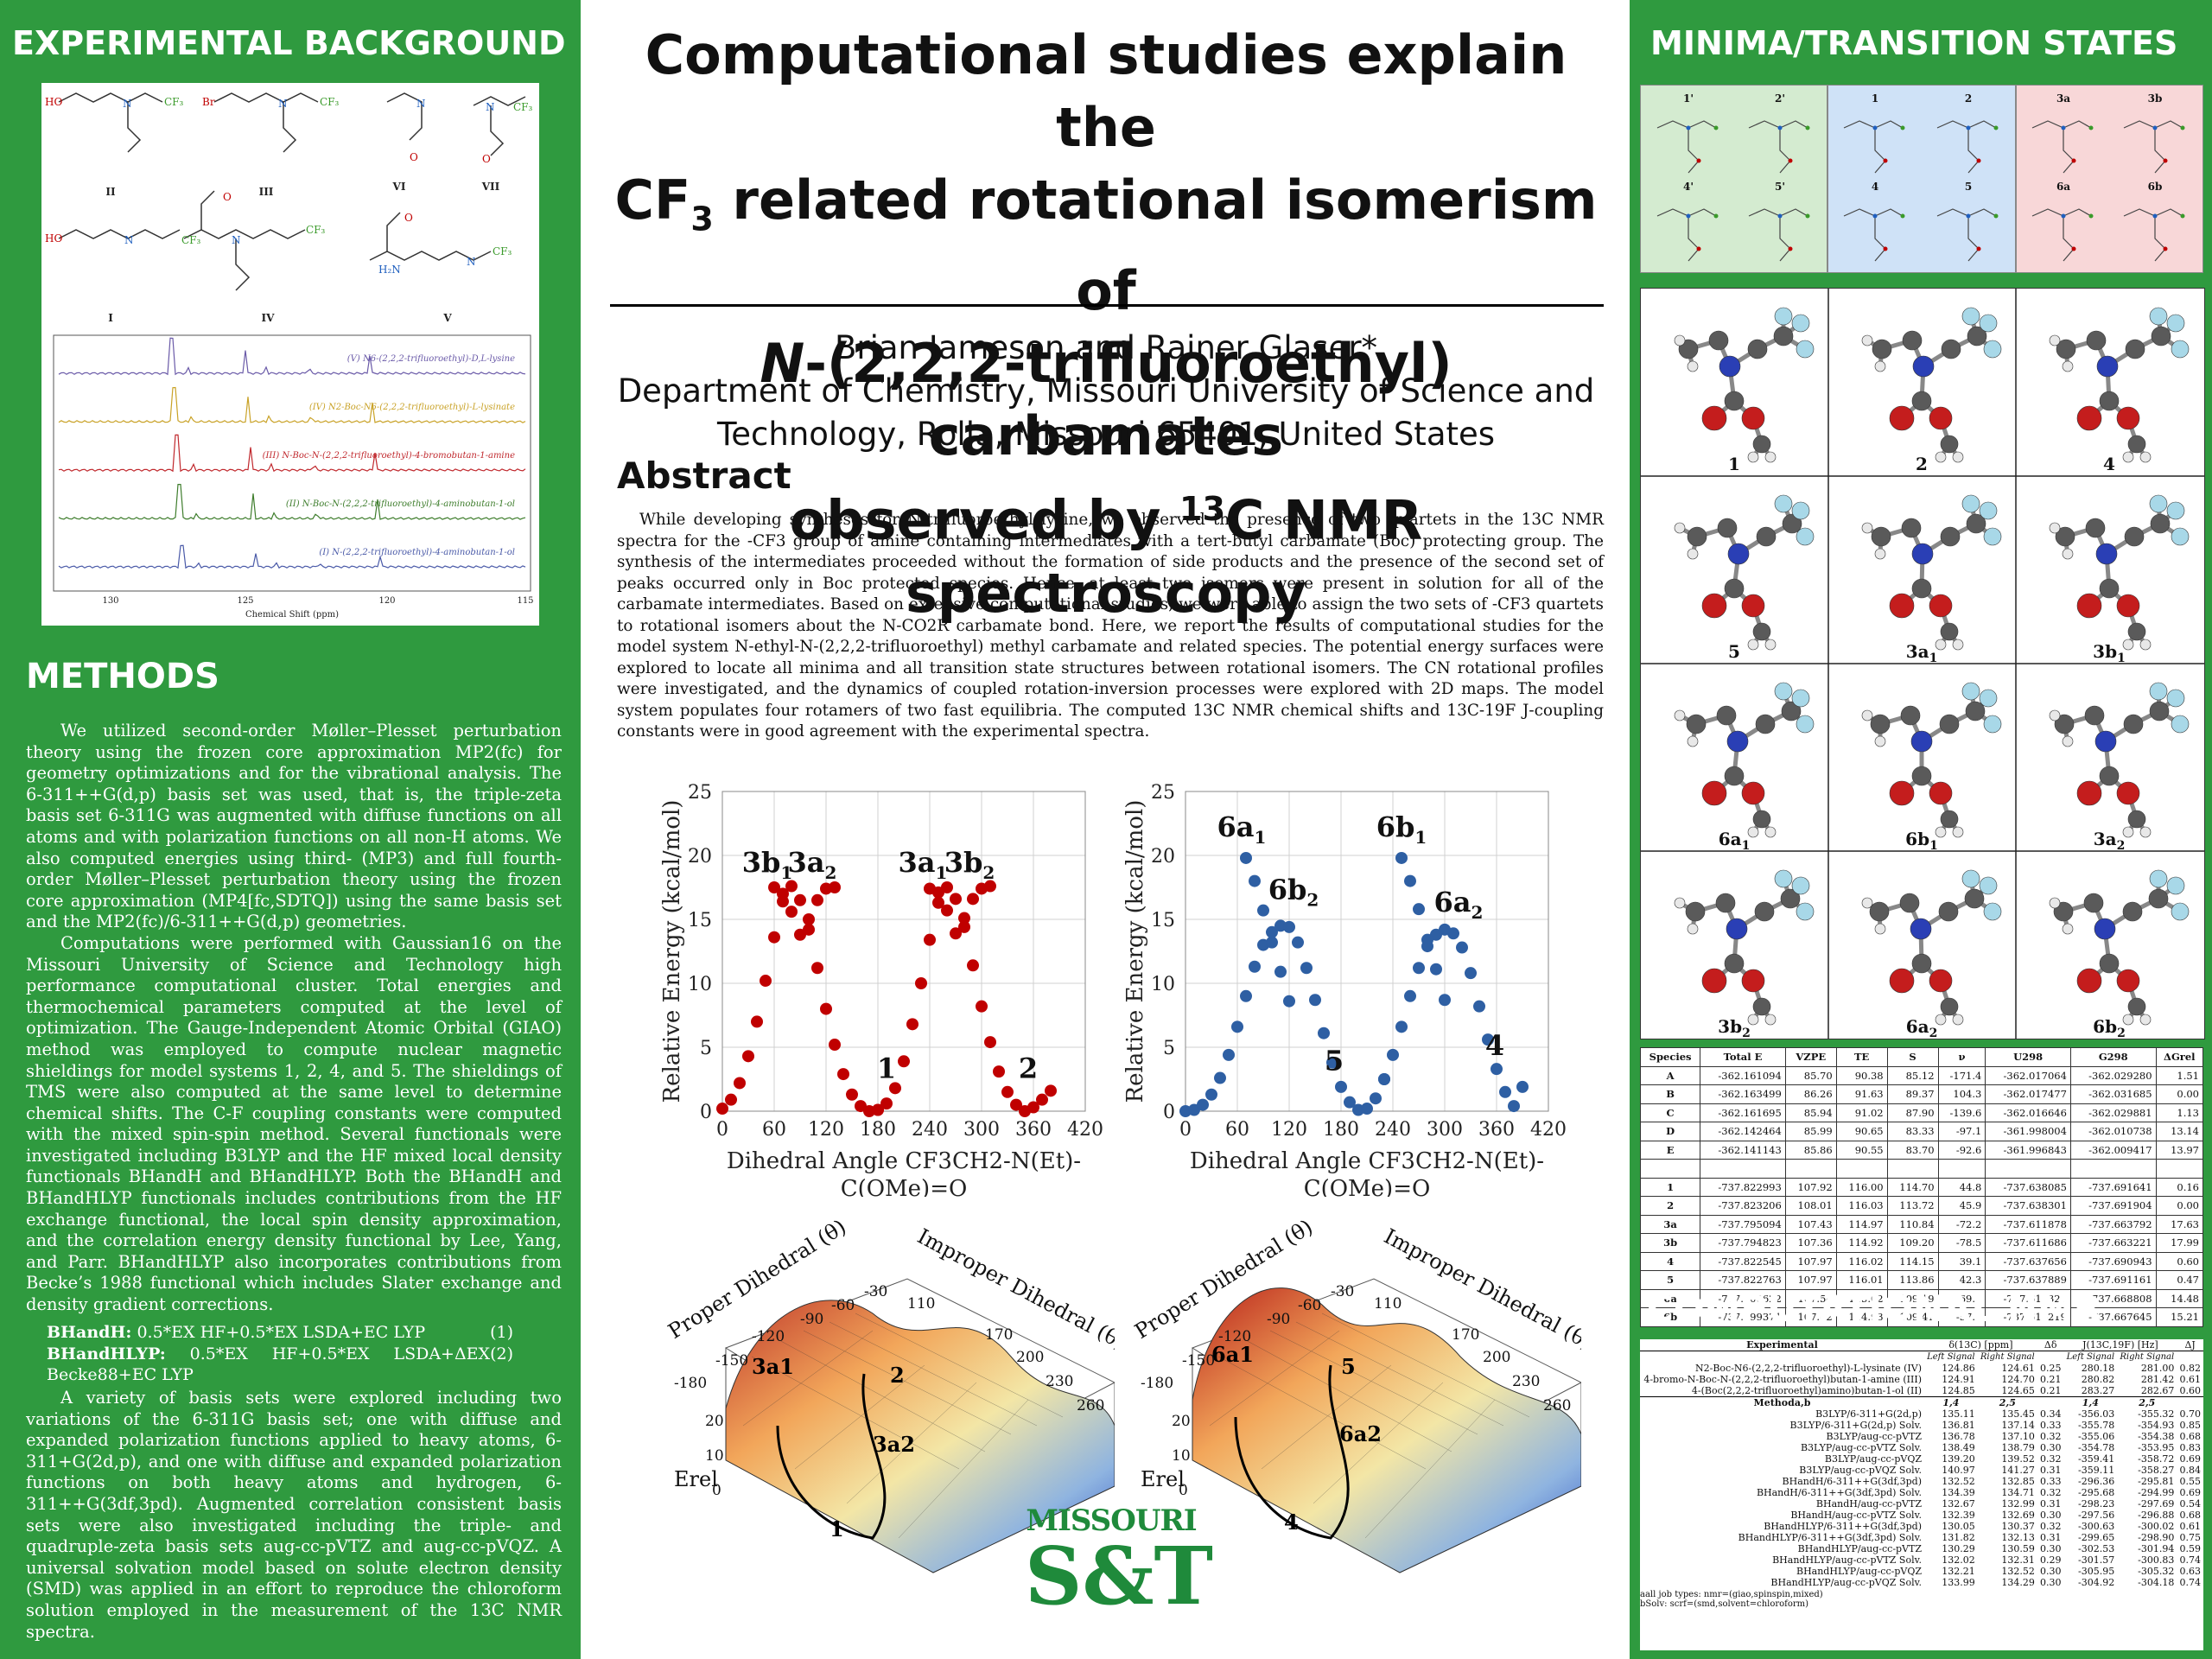 The image size is (2212, 1659). I want to click on scheme-blue, so click(1921, 179).